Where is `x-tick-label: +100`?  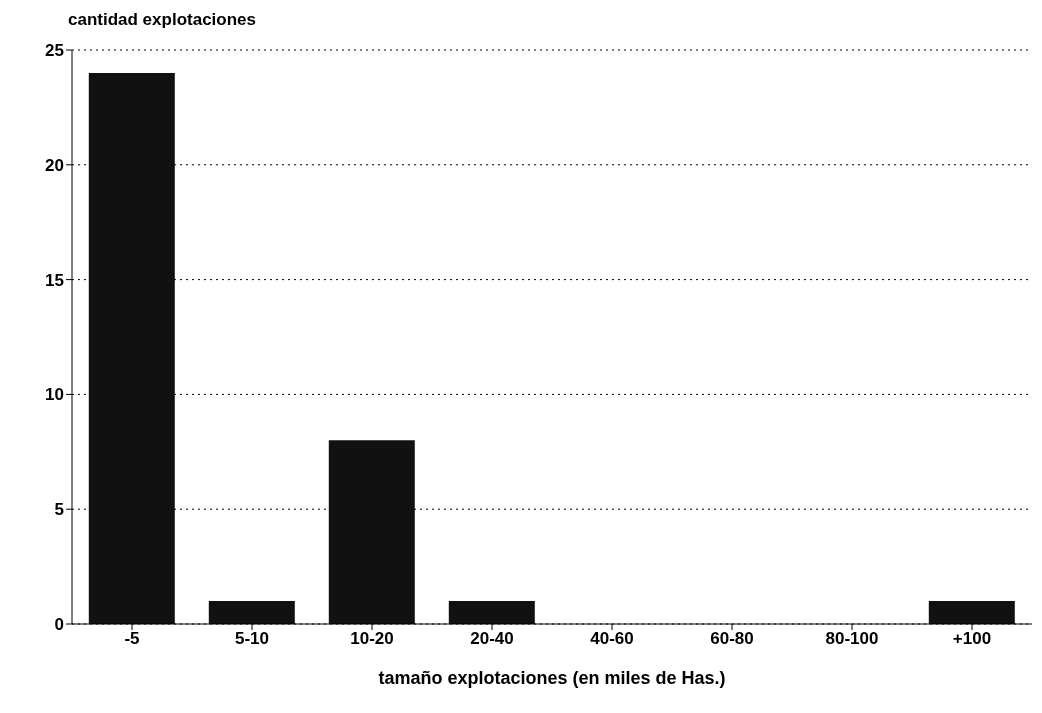 x-tick-label: +100 is located at coordinates (972, 639).